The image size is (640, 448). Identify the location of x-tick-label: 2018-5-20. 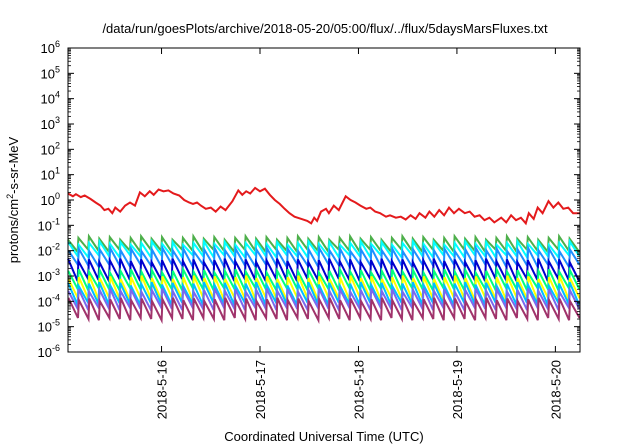
(555, 389).